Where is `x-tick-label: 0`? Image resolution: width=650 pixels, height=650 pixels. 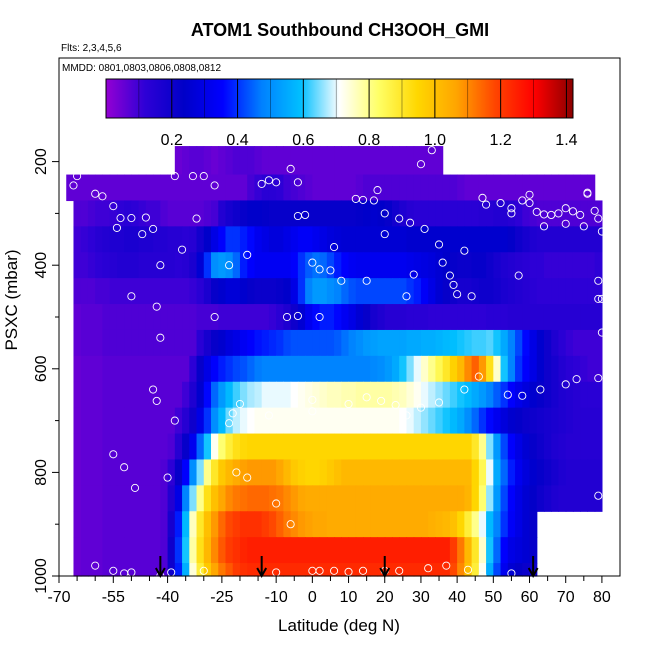
x-tick-label: 0 is located at coordinates (312, 597).